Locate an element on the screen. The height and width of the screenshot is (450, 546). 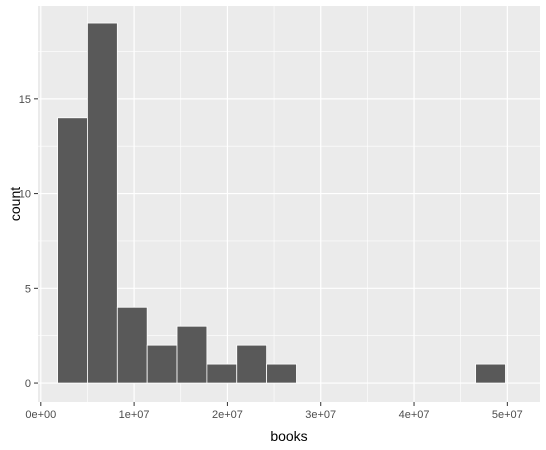
y-tick-label: 15 is located at coordinates (25, 100).